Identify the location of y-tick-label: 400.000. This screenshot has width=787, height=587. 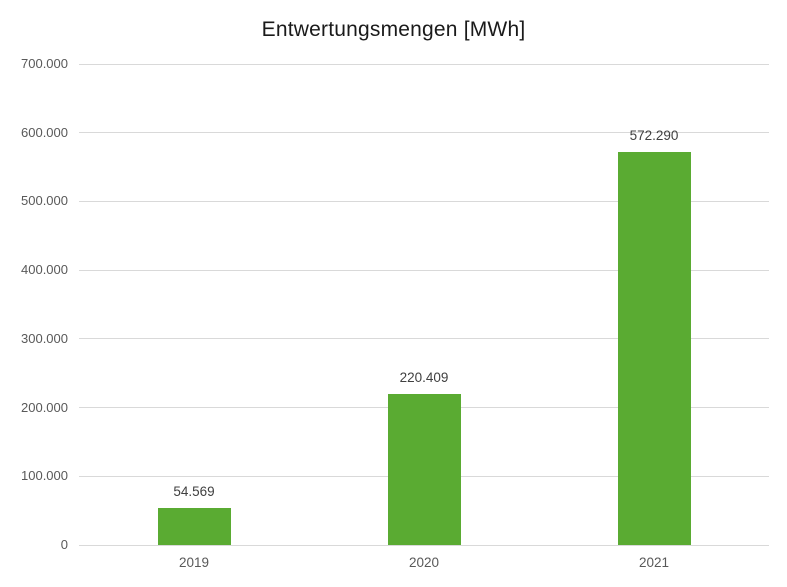
(44, 270).